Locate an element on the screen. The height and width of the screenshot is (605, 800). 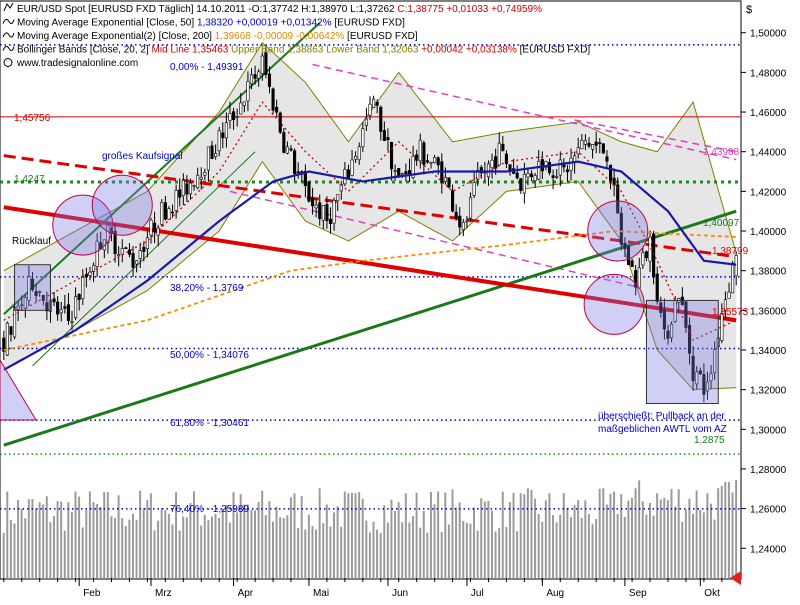
highlight-circle is located at coordinates (614, 304).